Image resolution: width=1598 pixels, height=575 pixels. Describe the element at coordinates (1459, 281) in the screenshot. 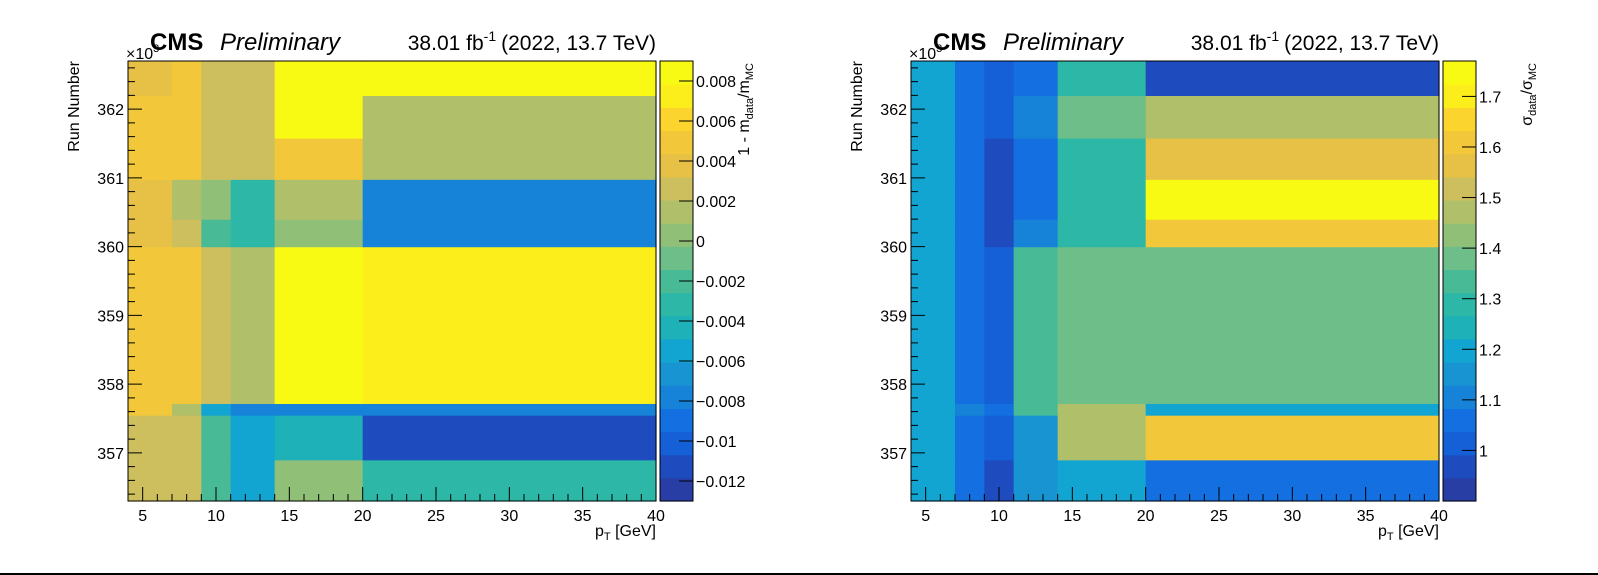

I see `colorbar-frame` at that location.